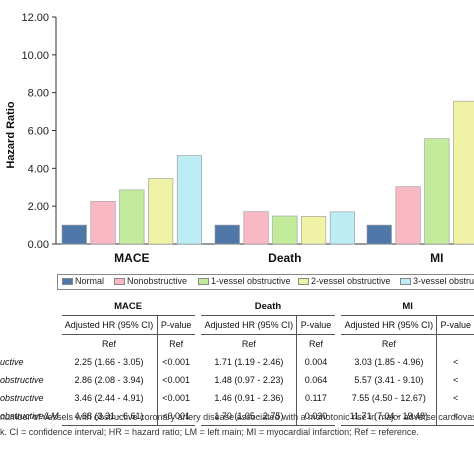 The width and height of the screenshot is (474, 474). Describe the element at coordinates (175, 343) in the screenshot. I see `cell-p-mace: Ref` at that location.